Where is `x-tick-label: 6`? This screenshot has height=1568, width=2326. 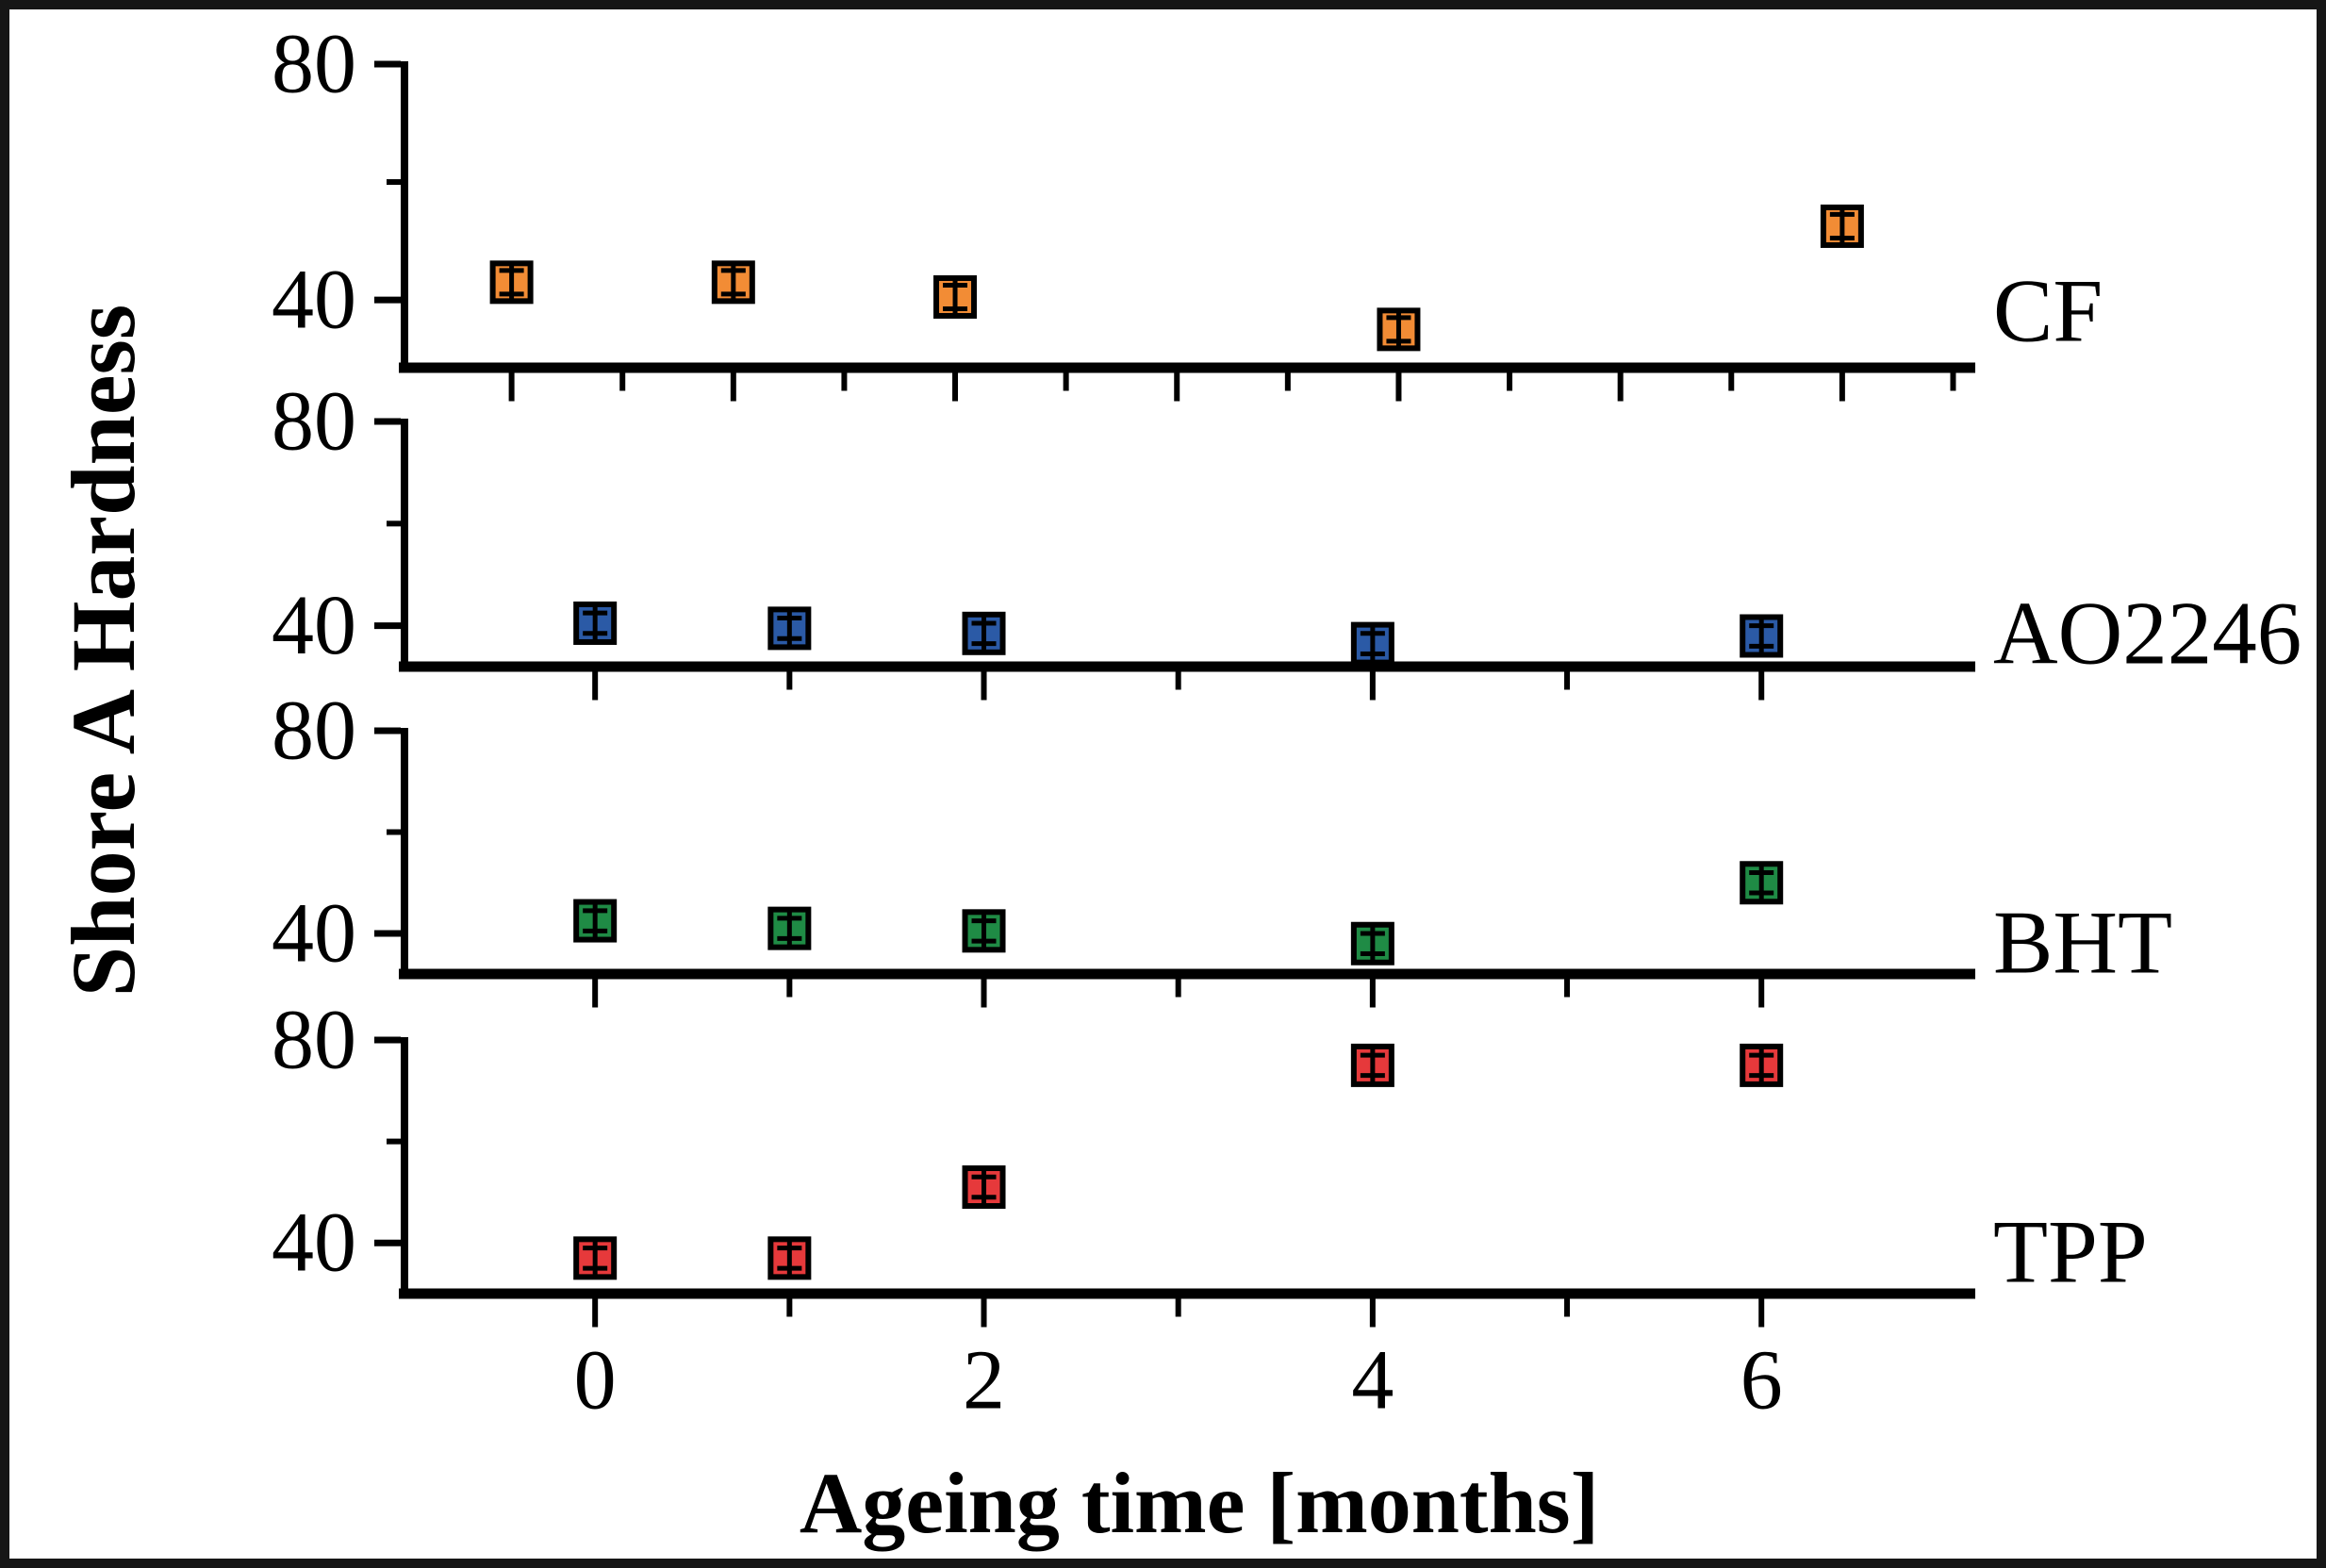 x-tick-label: 6 is located at coordinates (1761, 1381).